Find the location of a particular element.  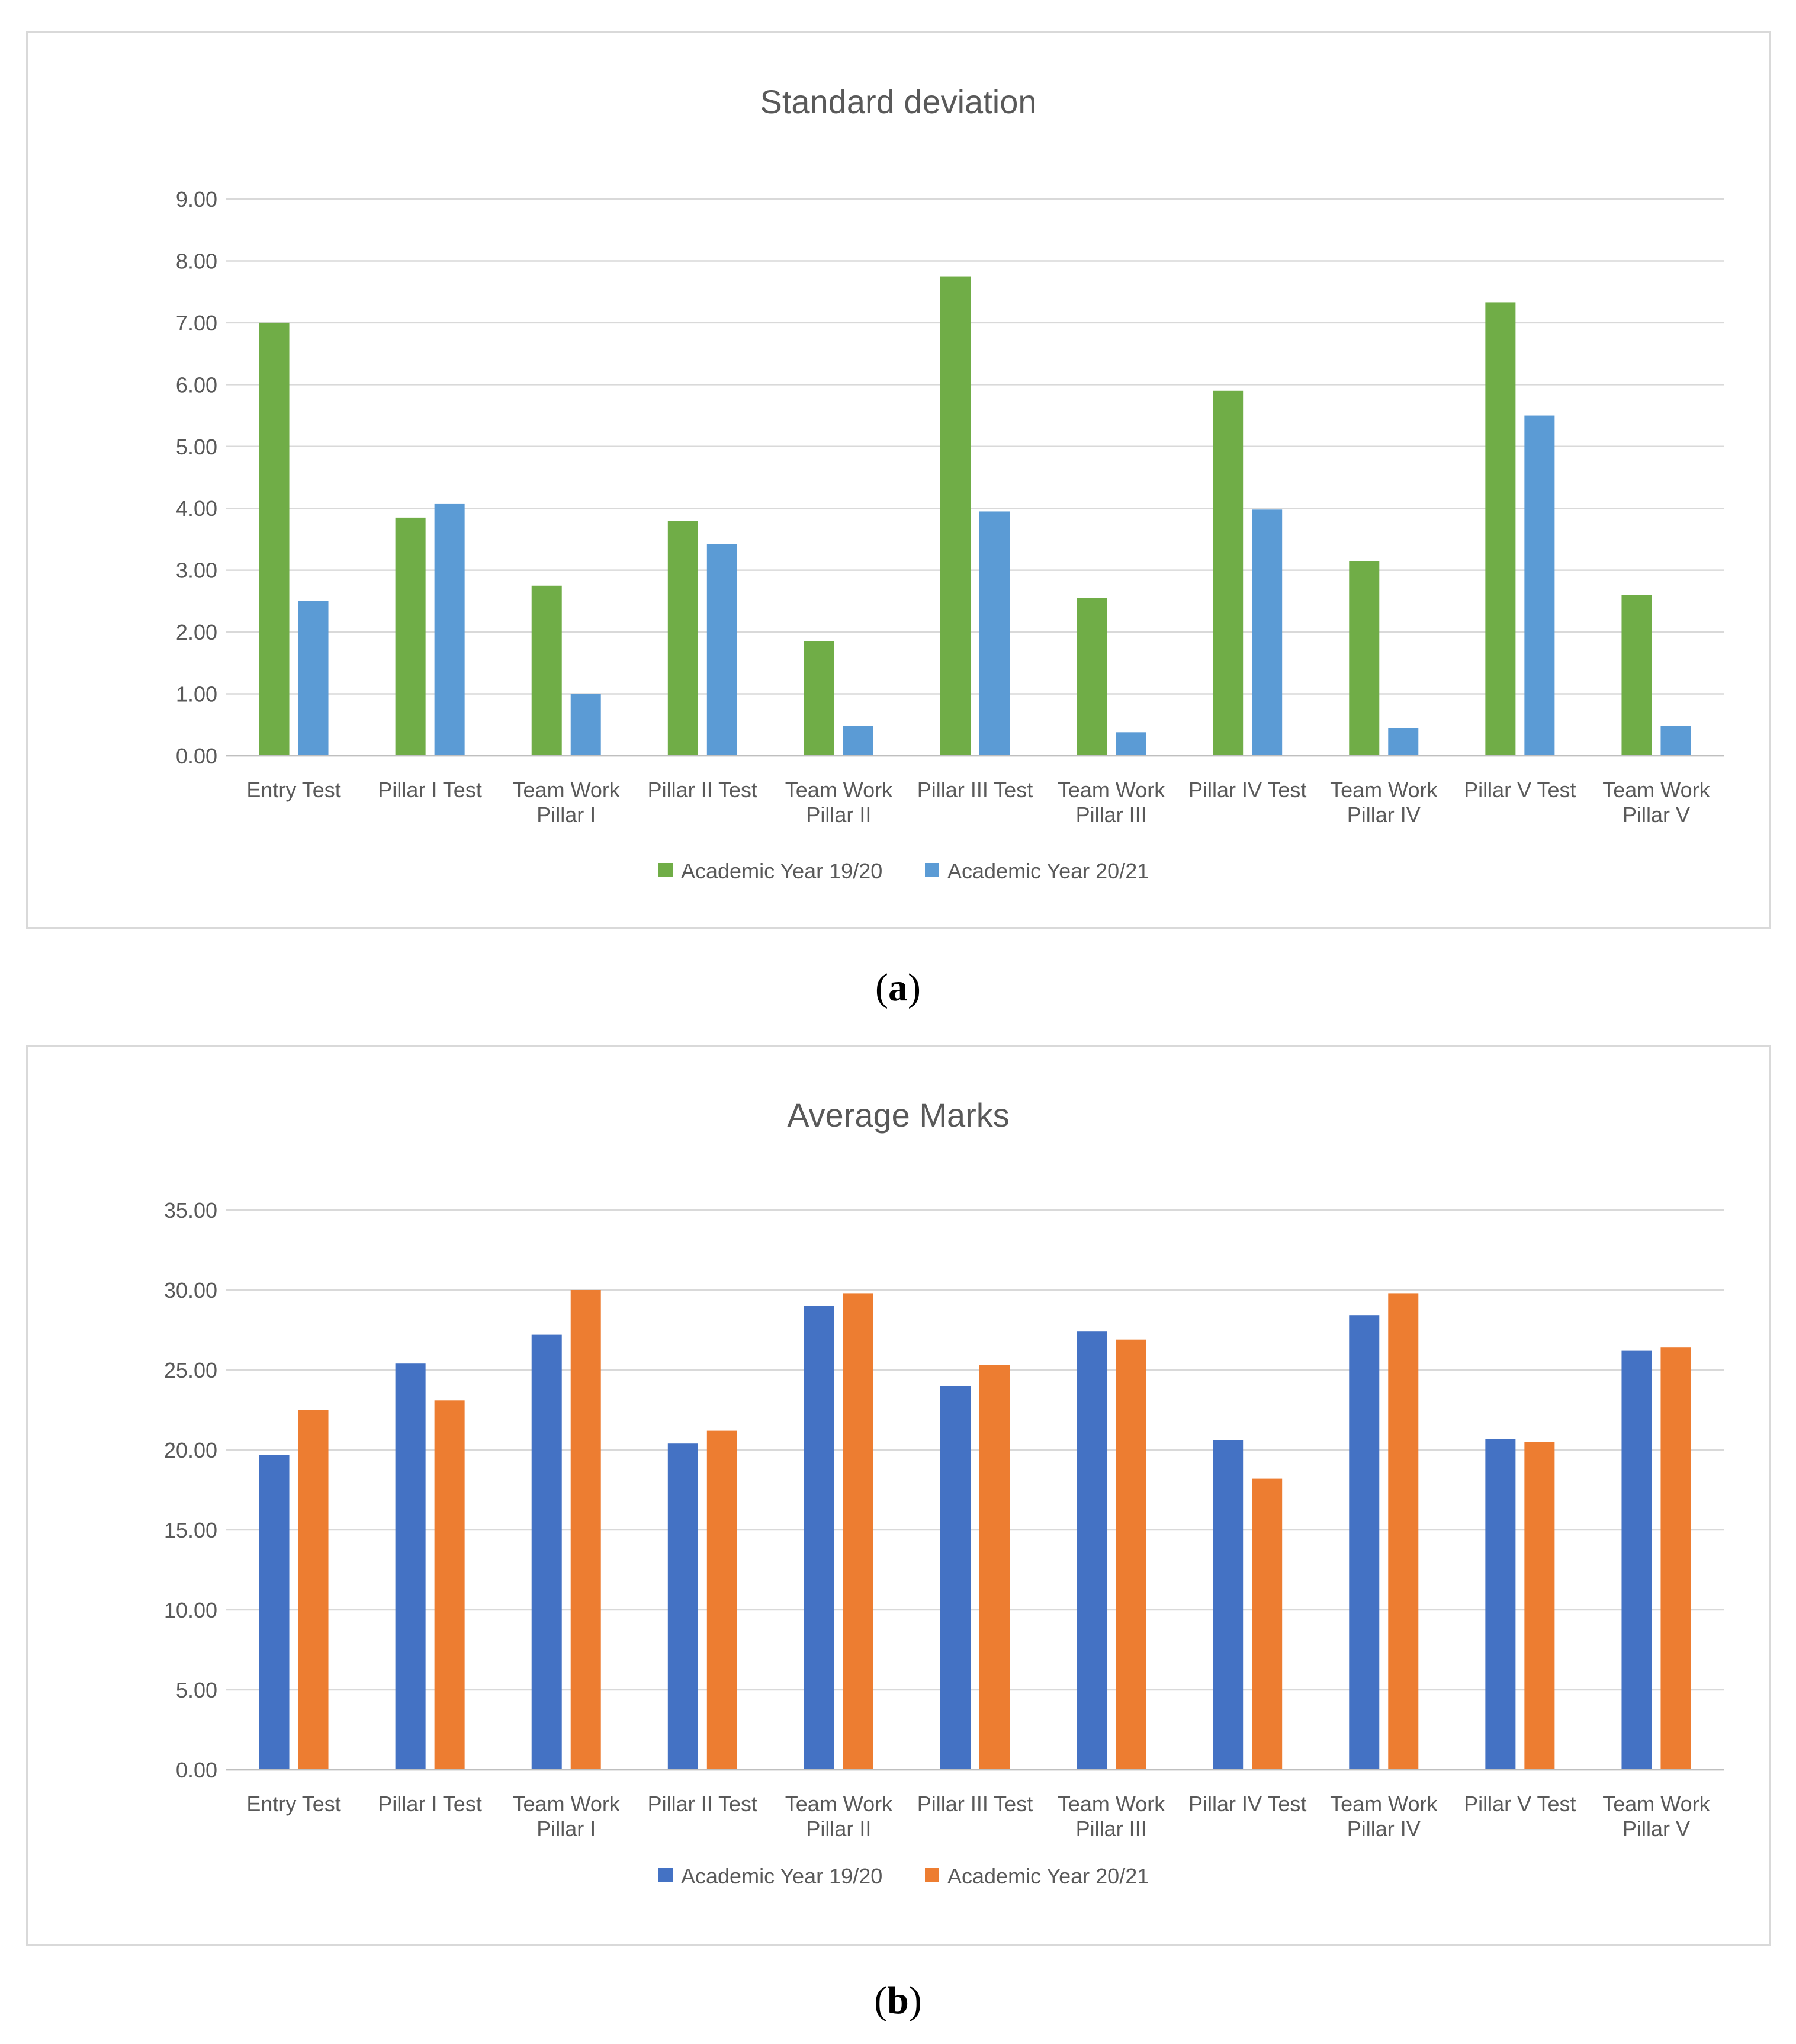

y-tick-label: 30.00 is located at coordinates (190, 1290).